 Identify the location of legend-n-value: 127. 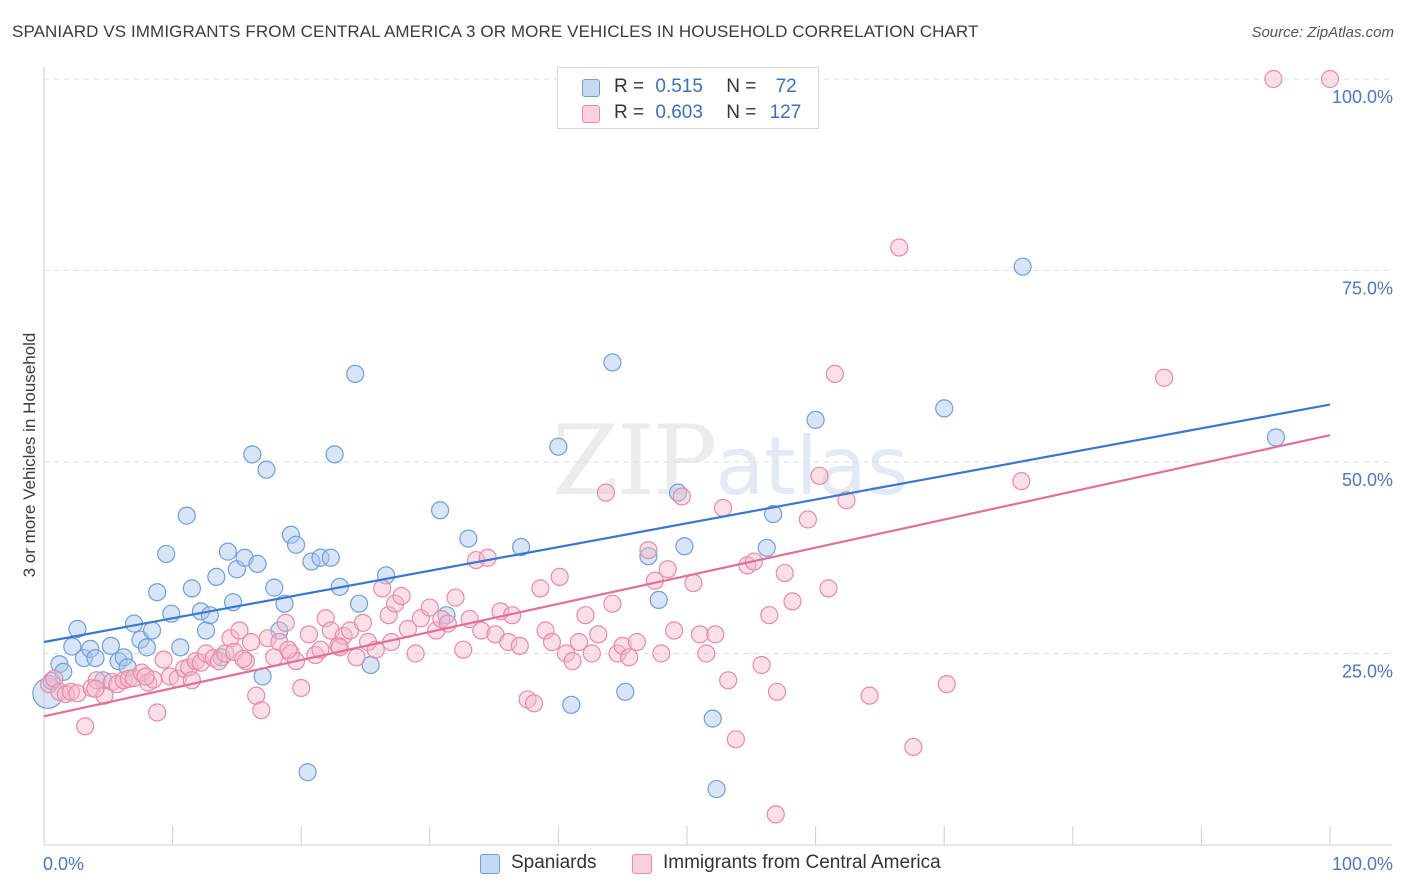
(785, 112).